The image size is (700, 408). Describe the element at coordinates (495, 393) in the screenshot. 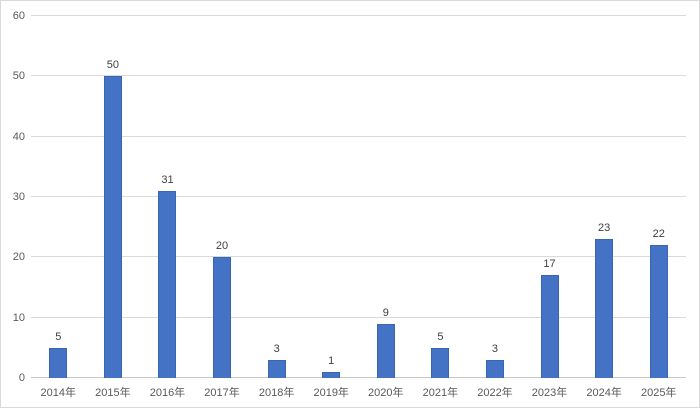

I see `x-tick-label: 2022年` at that location.